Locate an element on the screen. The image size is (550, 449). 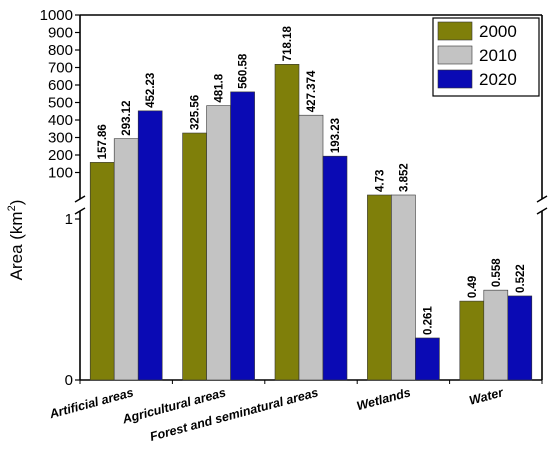
bar-value-label: 0.49 is located at coordinates (473, 287).